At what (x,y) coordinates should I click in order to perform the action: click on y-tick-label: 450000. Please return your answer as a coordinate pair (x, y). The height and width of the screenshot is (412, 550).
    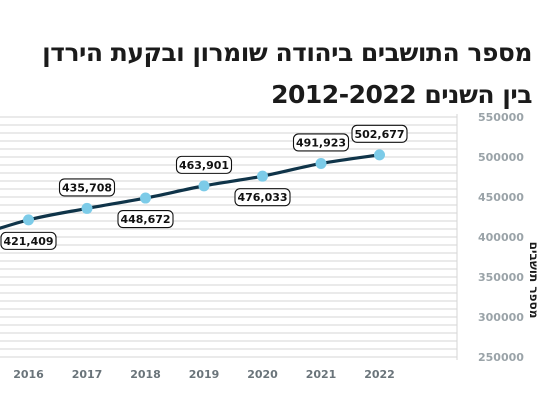
    Looking at the image, I should click on (501, 197).